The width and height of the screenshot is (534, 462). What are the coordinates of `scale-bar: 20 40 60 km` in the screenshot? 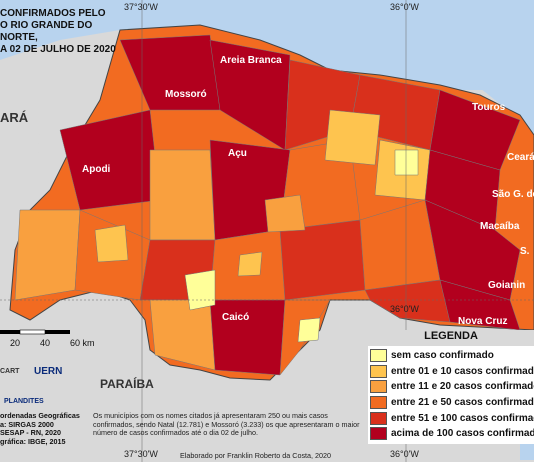 It's located at (47, 338).